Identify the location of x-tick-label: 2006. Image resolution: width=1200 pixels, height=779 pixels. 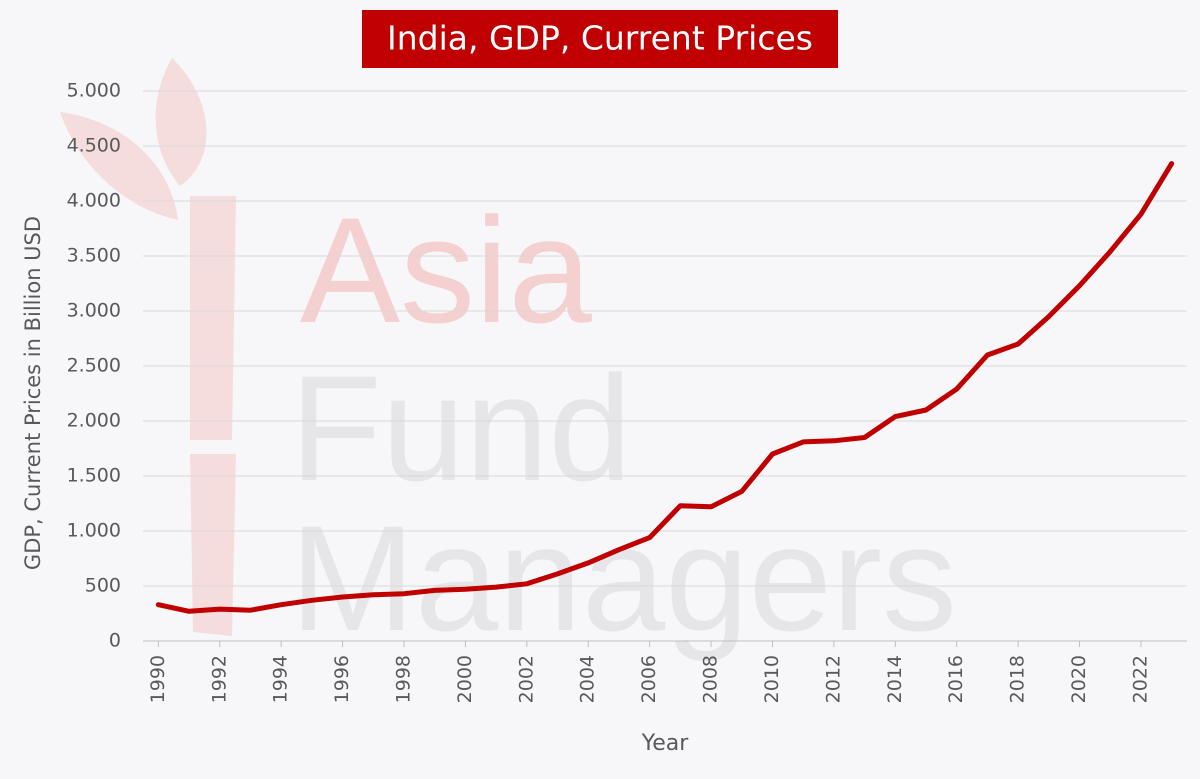
(649, 679).